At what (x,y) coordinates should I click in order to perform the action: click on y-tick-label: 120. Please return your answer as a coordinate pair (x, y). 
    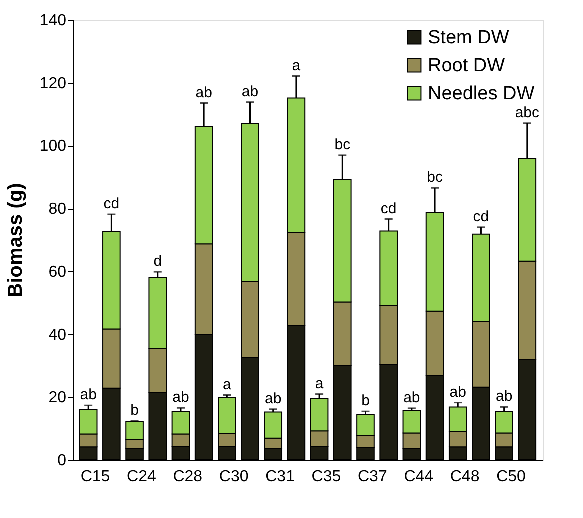
    Looking at the image, I should click on (53, 83).